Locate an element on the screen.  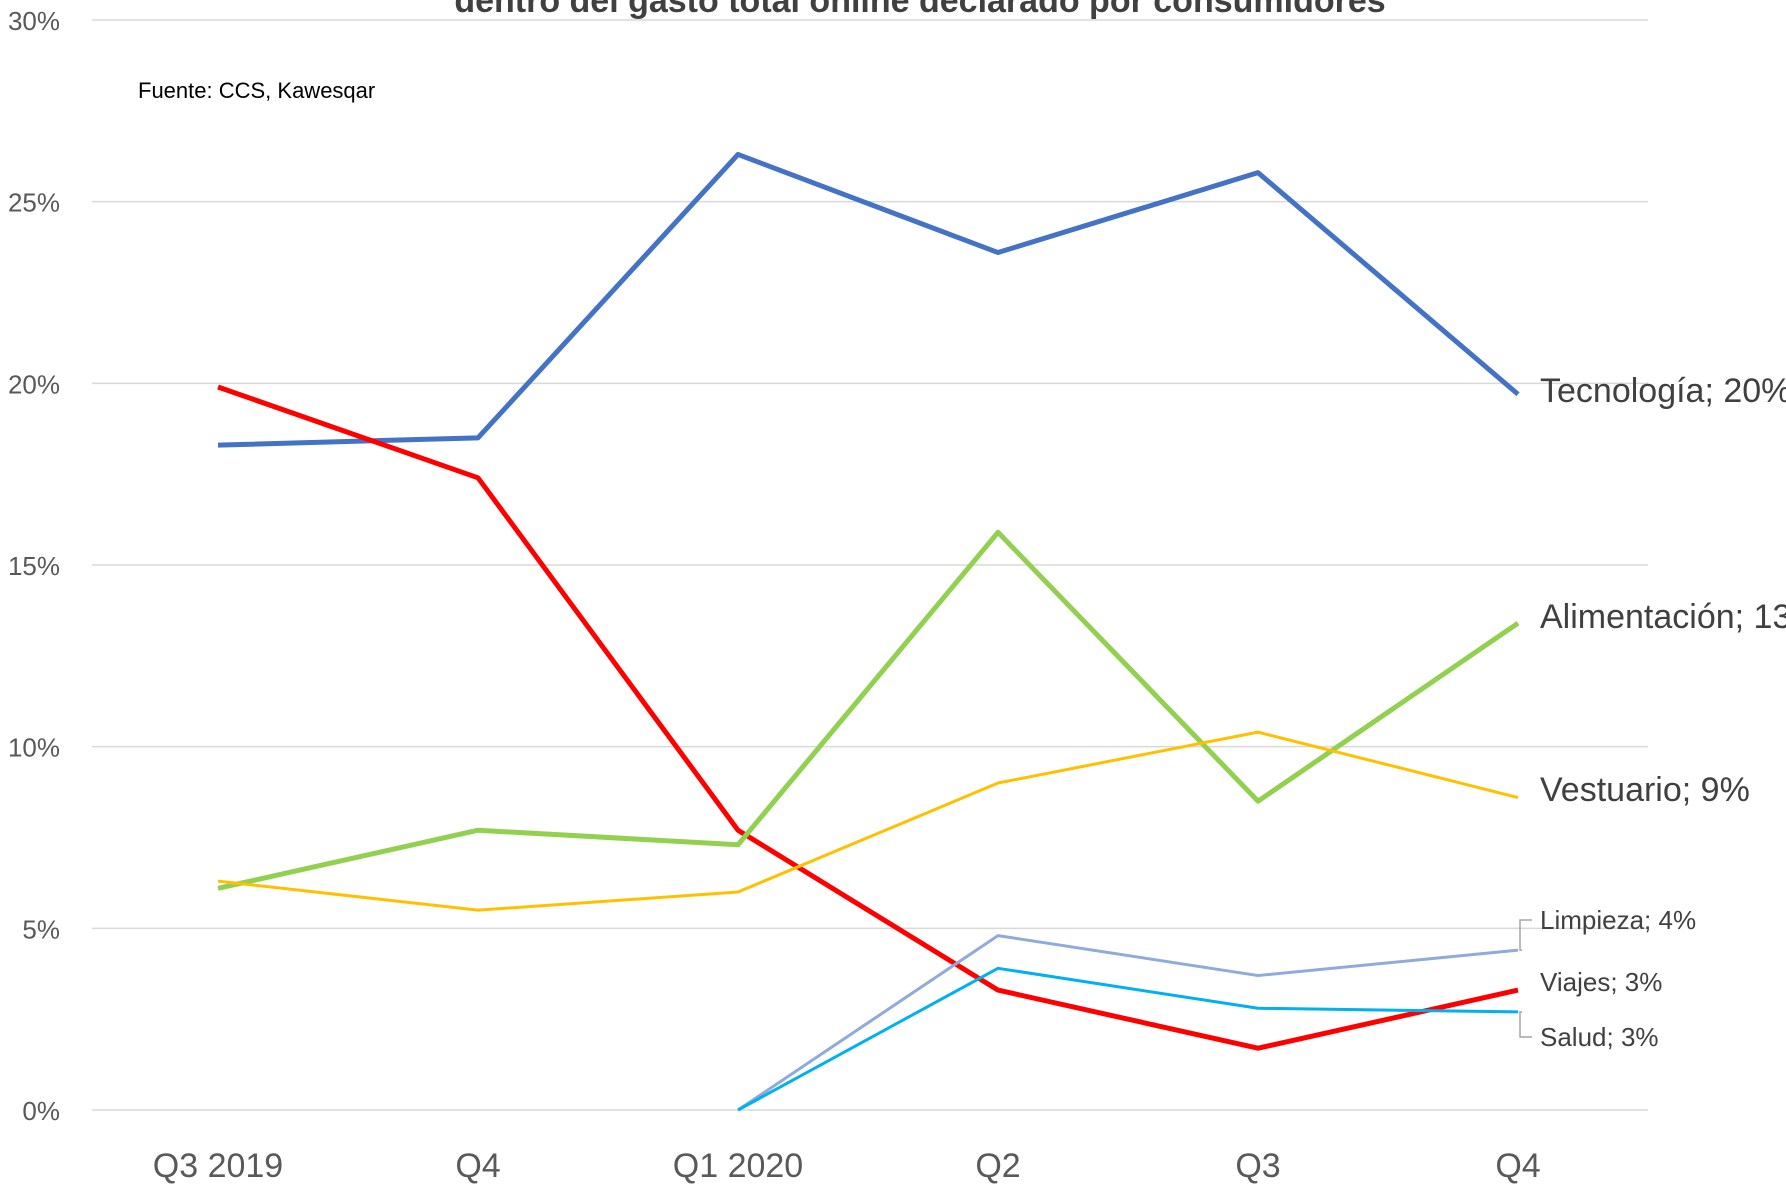
leader-line-salud is located at coordinates (1525, 1024).